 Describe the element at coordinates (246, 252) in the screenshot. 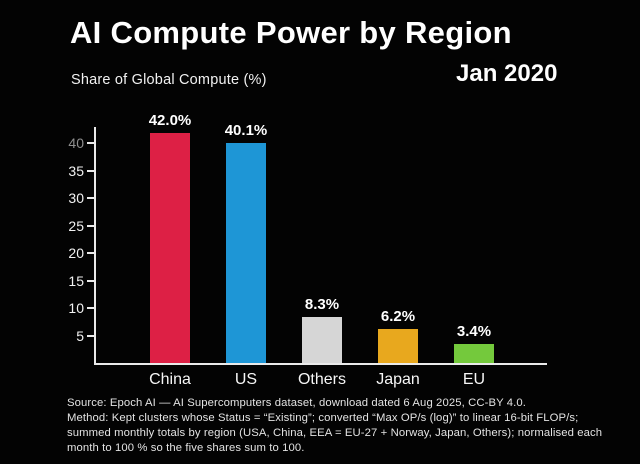

I see `bar-us` at that location.